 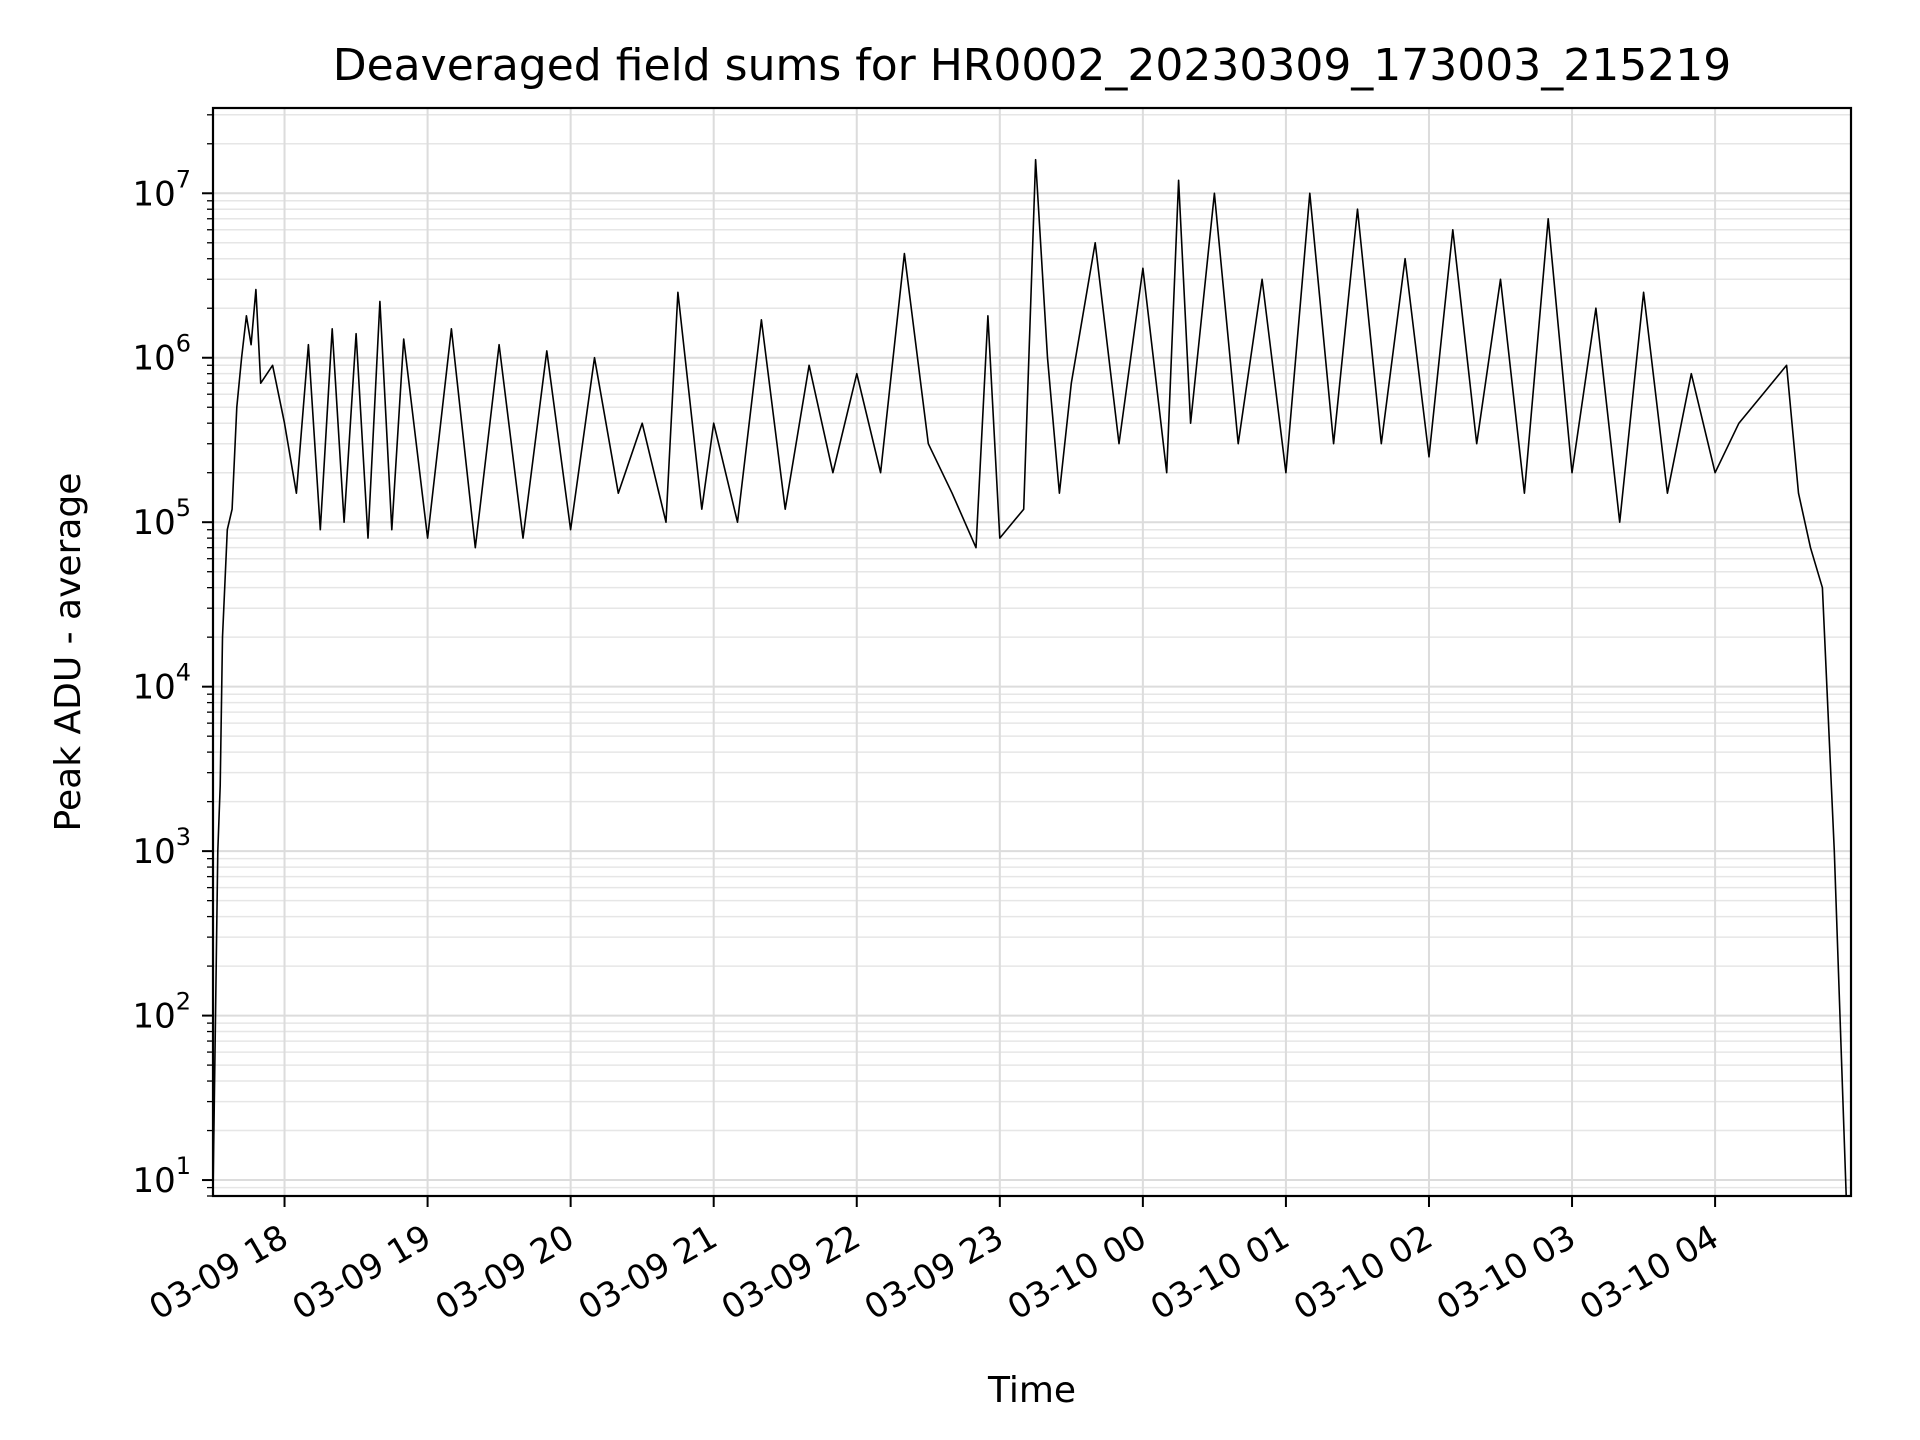 I want to click on y-tick-label: 10⁷, so click(x=161, y=189).